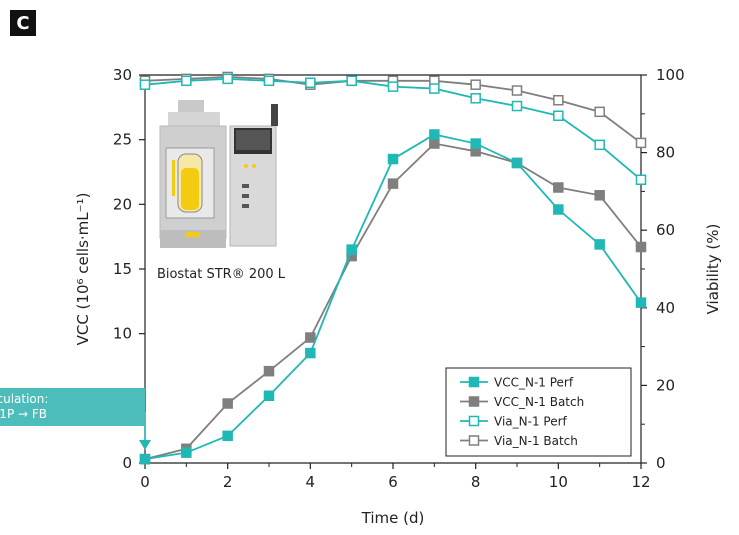 The image size is (739, 535). I want to click on legend-entry: Via_N-1 Perf, so click(514, 422).